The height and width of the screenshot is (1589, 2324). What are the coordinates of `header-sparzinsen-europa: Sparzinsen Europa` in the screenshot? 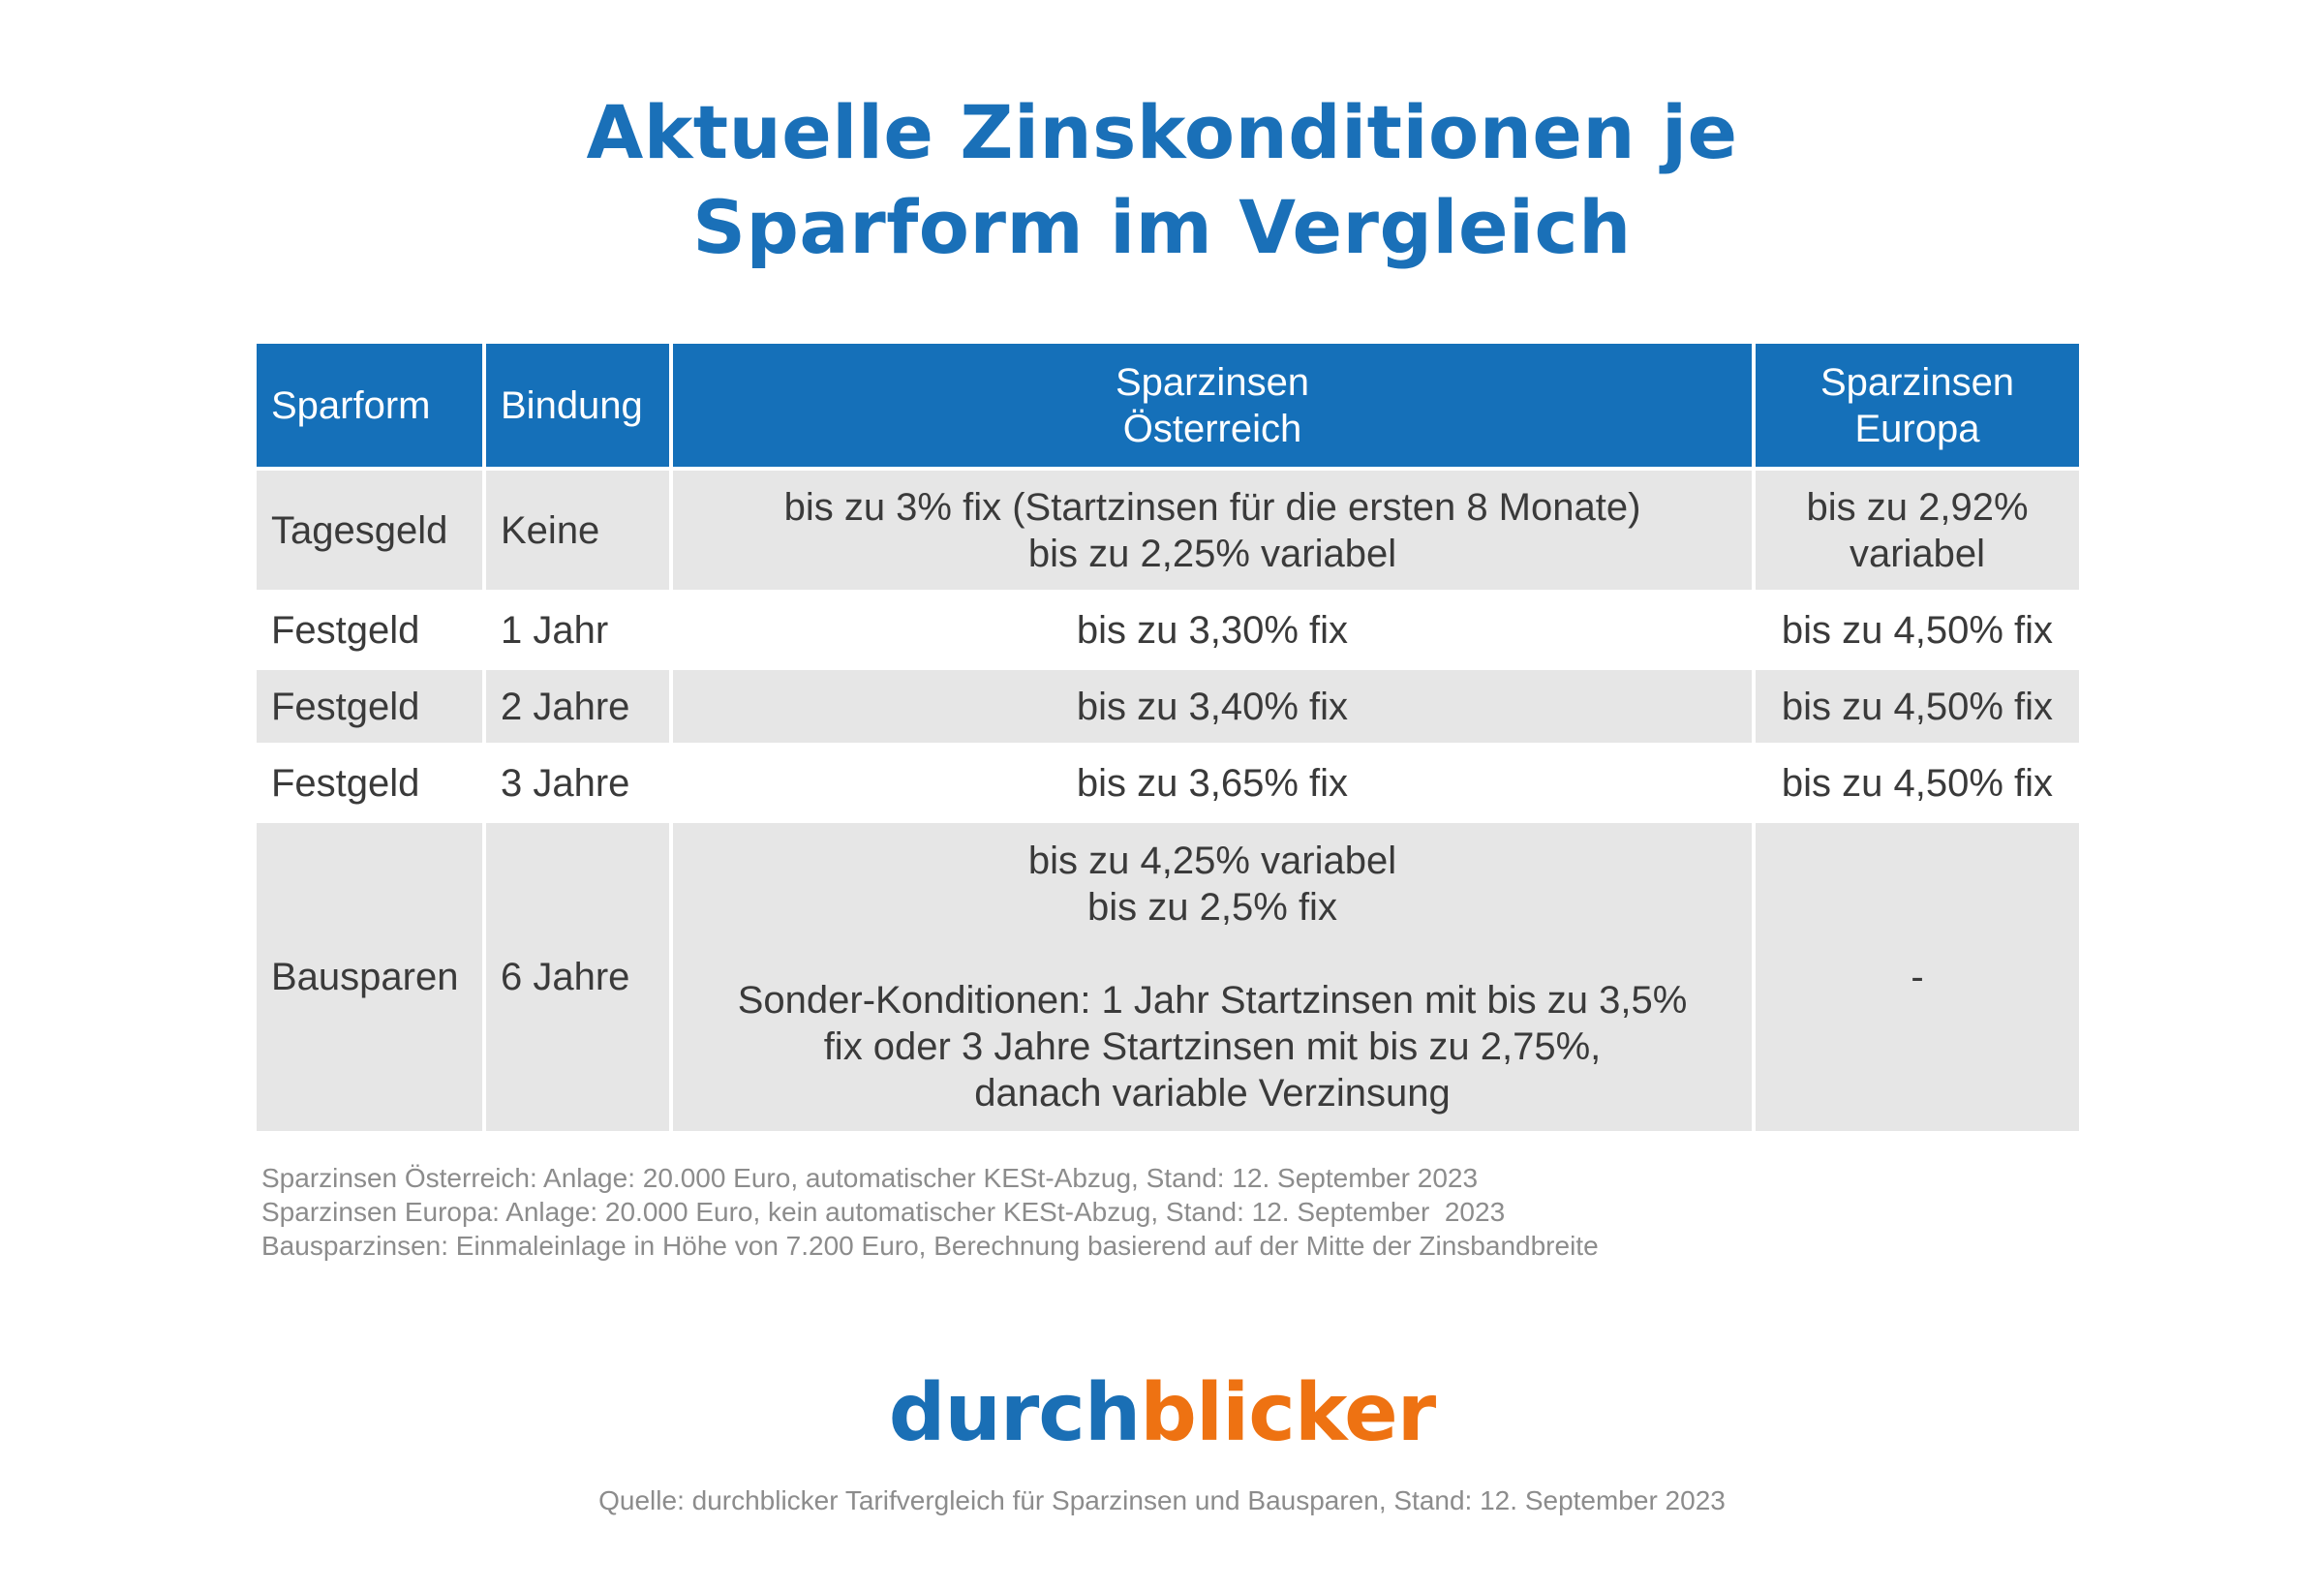 It's located at (1917, 407).